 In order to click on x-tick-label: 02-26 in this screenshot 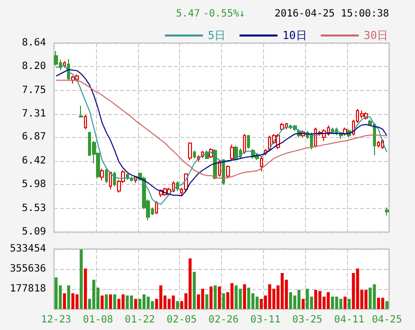, I will do `click(223, 320)`.